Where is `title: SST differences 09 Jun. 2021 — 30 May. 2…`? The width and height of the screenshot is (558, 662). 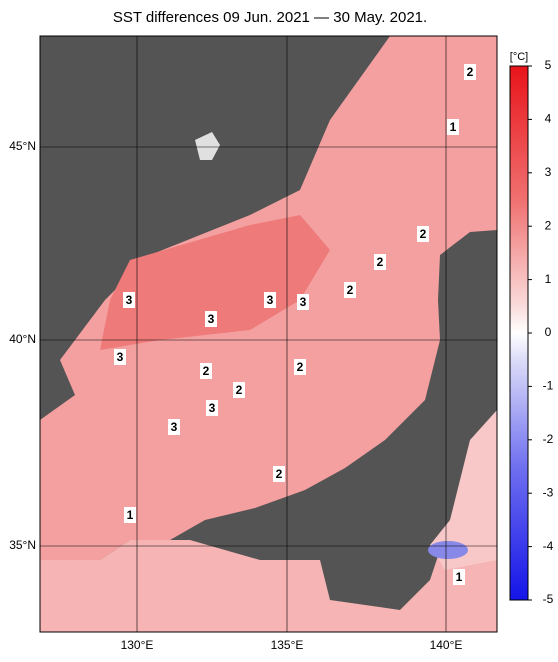
title: SST differences 09 Jun. 2021 — 30 May. 2… is located at coordinates (270, 17).